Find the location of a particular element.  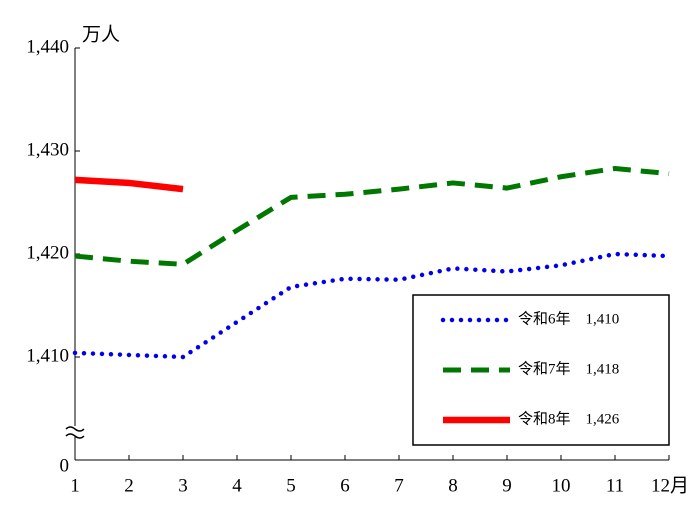

x-tick-label: 8 is located at coordinates (453, 485).